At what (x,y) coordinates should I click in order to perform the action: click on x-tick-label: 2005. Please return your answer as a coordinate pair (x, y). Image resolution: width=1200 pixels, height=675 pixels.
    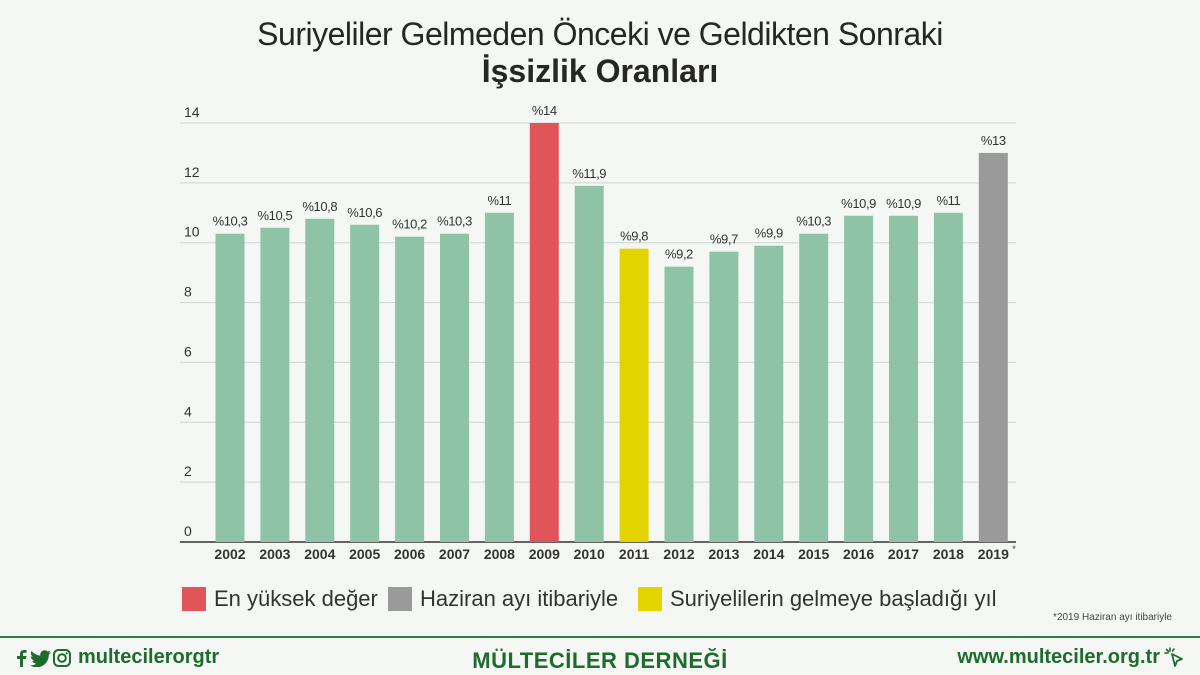
    Looking at the image, I should click on (364, 554).